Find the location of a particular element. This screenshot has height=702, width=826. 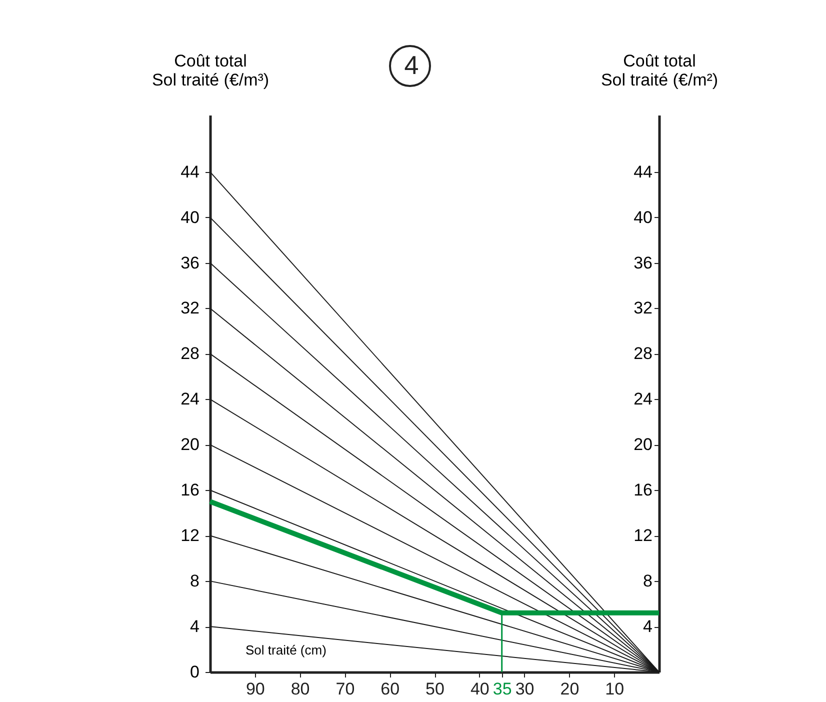

y-axis-title: Coût total Sol traité (€/m³) is located at coordinates (211, 71).